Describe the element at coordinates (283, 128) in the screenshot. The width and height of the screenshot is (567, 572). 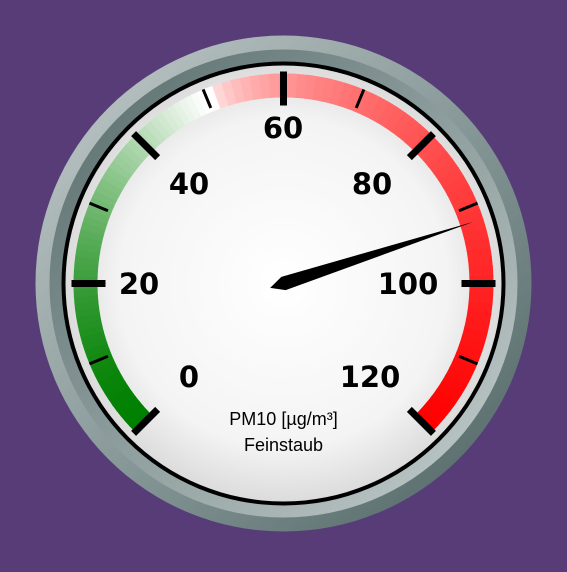
I see `major-label-60: 60` at that location.